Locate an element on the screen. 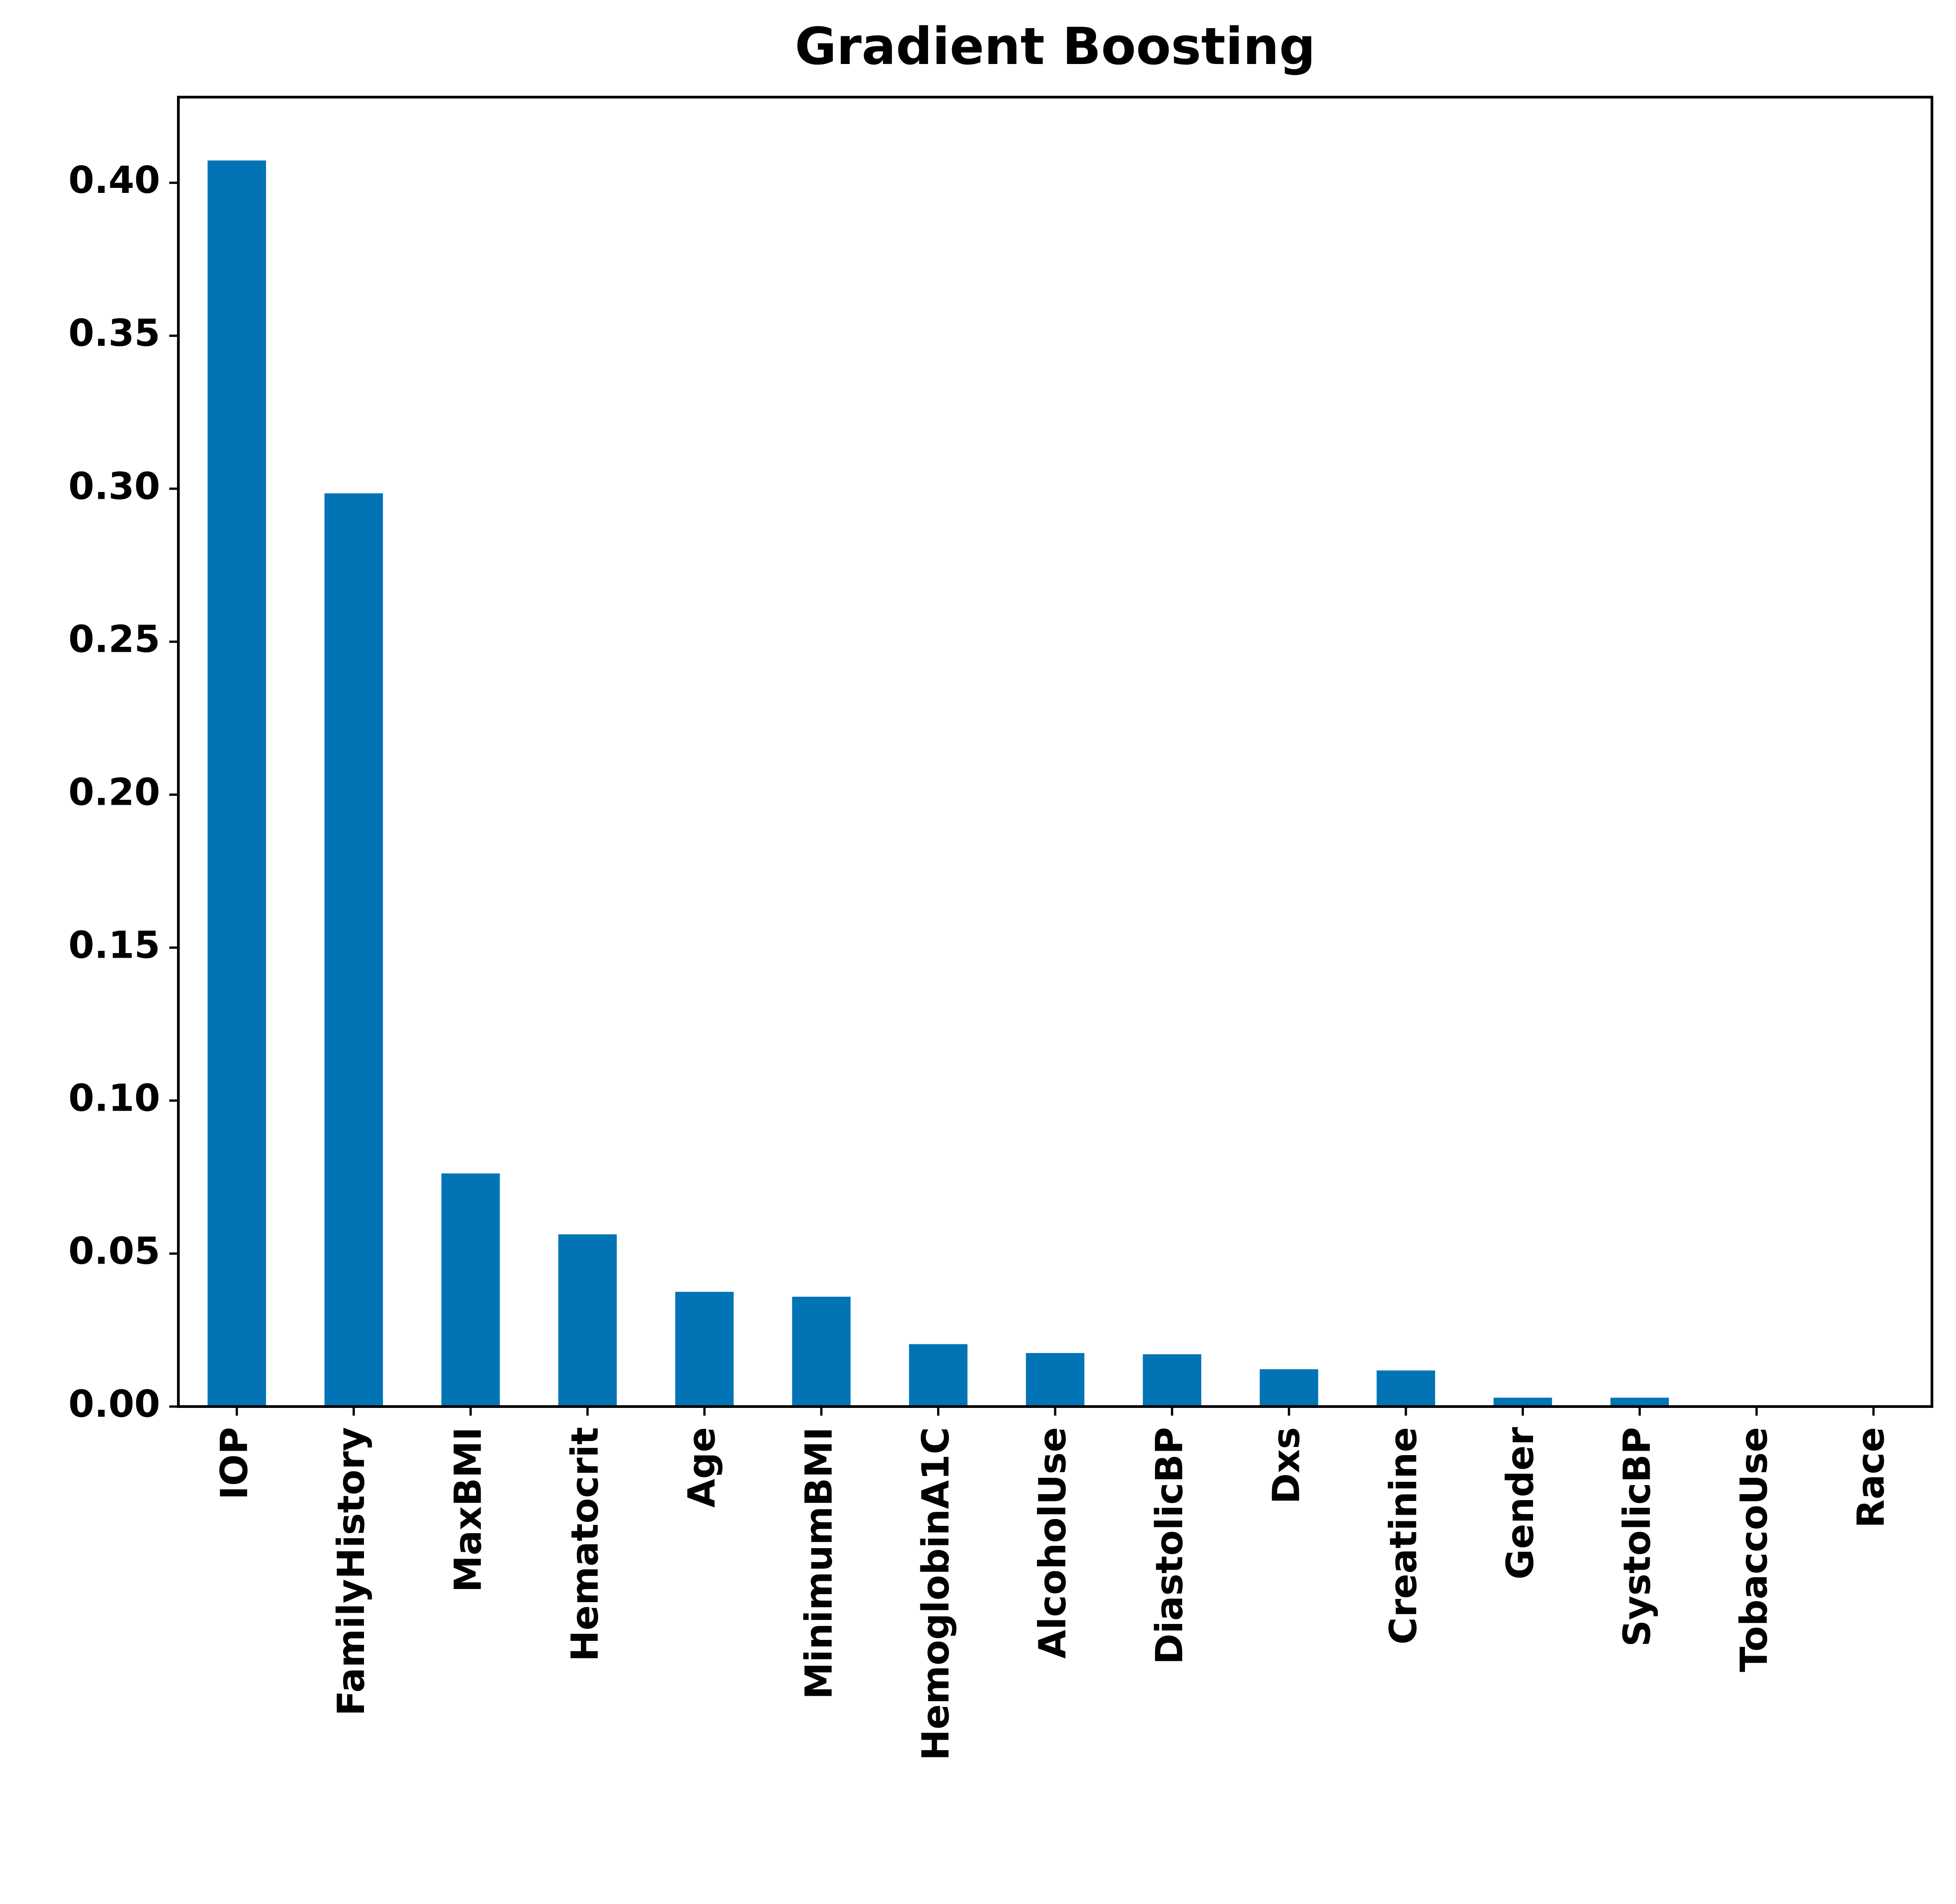  y-tick-label: 0.40 is located at coordinates (114, 180).